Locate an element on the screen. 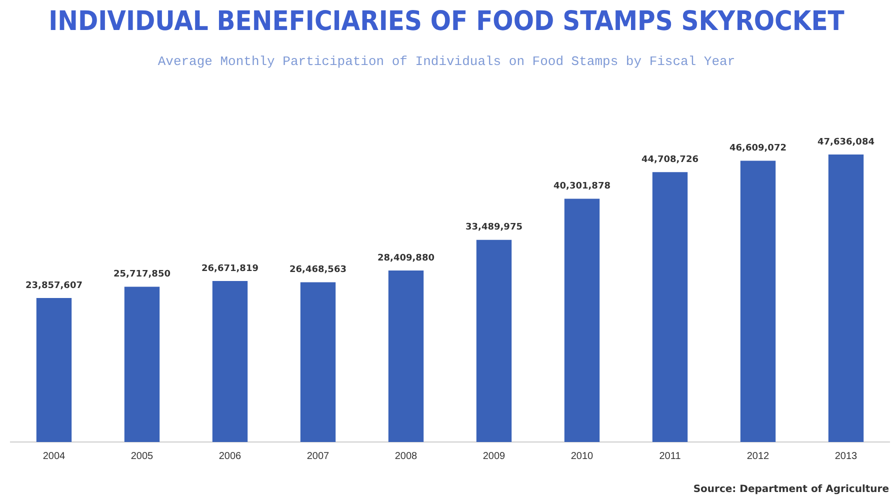 Image resolution: width=893 pixels, height=502 pixels. data-label: 33,489,975 is located at coordinates (494, 227).